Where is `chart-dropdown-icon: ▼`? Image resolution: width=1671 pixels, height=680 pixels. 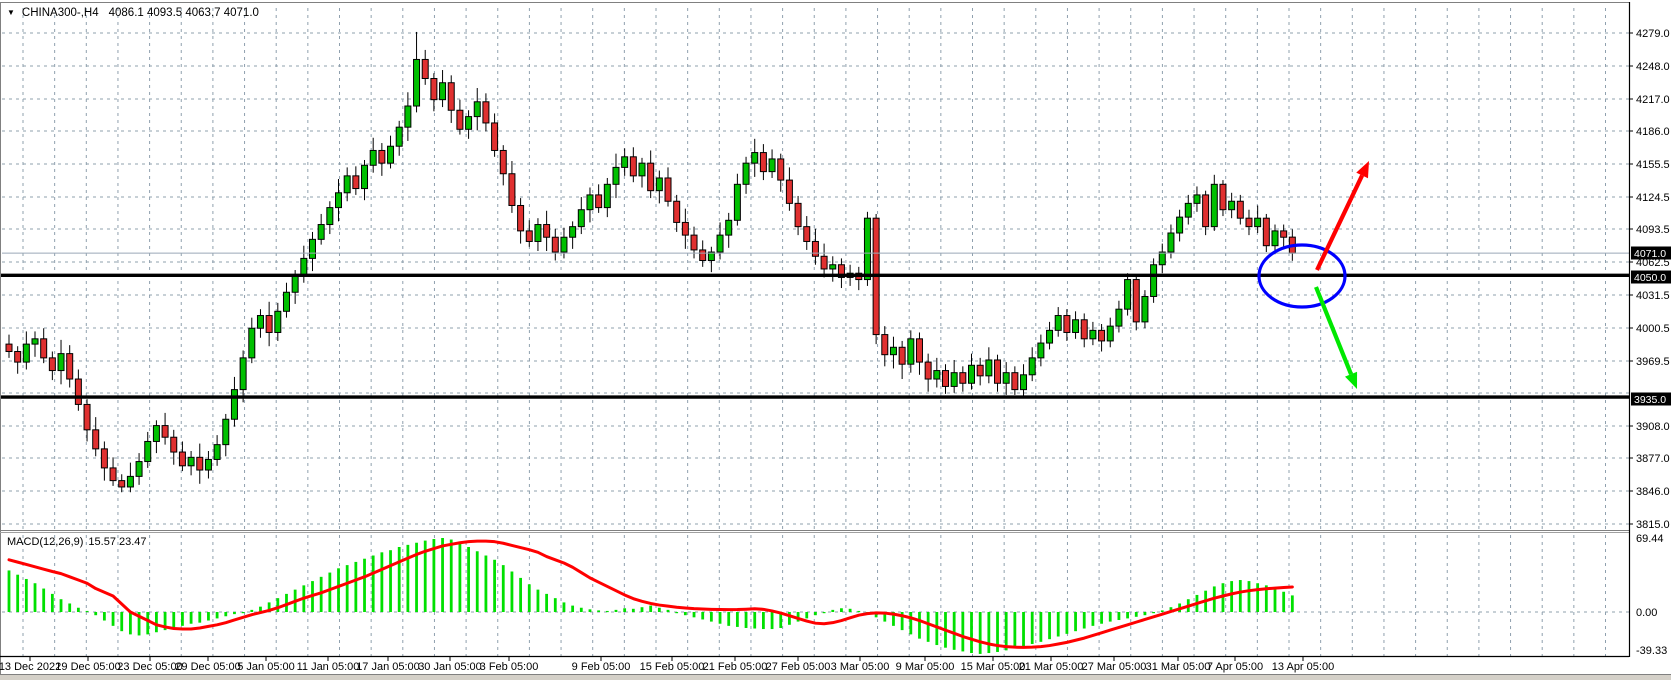 chart-dropdown-icon: ▼ is located at coordinates (11, 12).